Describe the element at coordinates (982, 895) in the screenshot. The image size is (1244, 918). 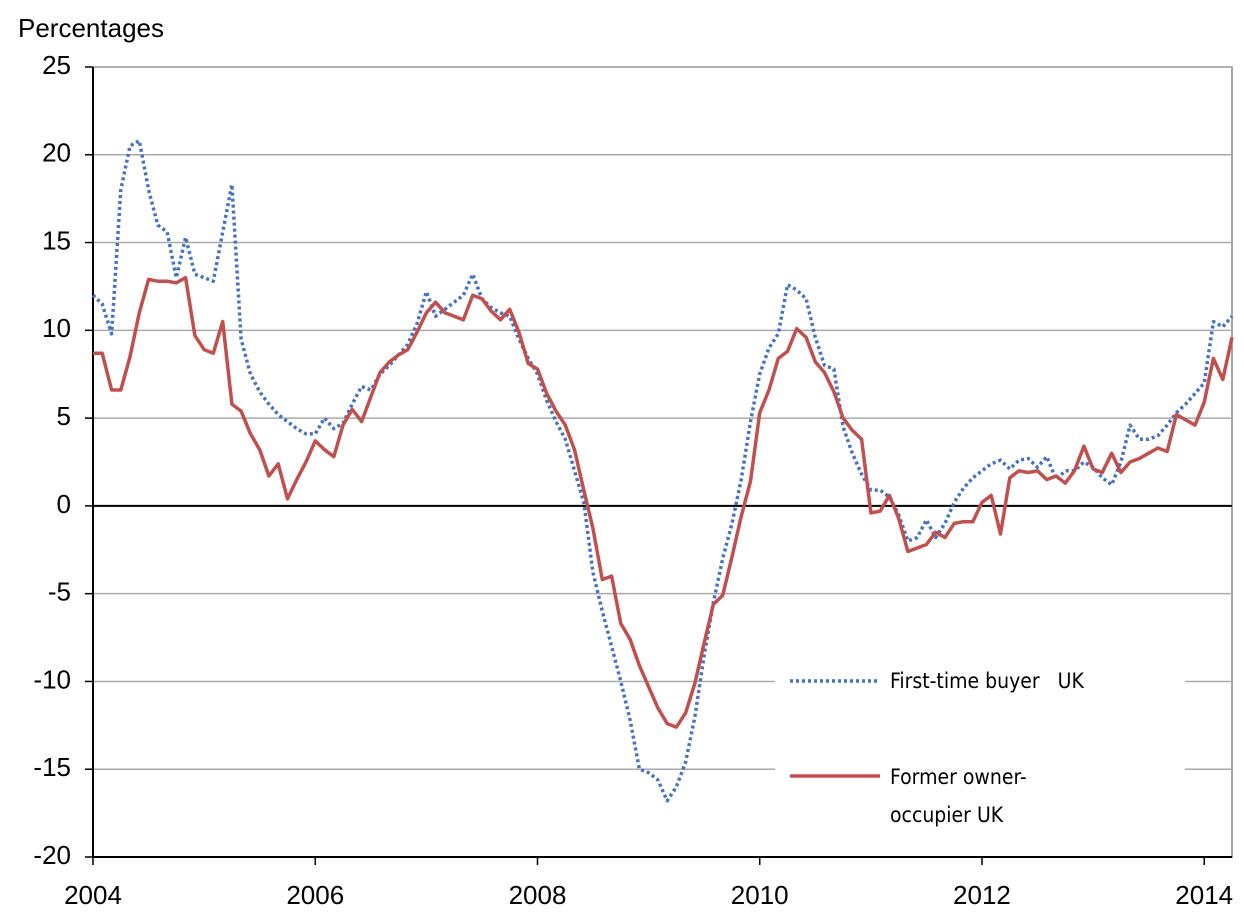
I see `x-tick-label: 2012` at that location.